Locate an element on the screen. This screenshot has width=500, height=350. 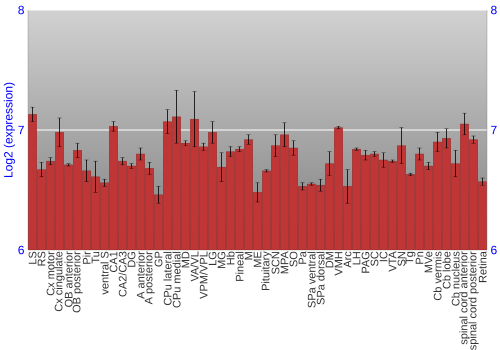
x-tick-label: OB anterior is located at coordinates (68, 279).